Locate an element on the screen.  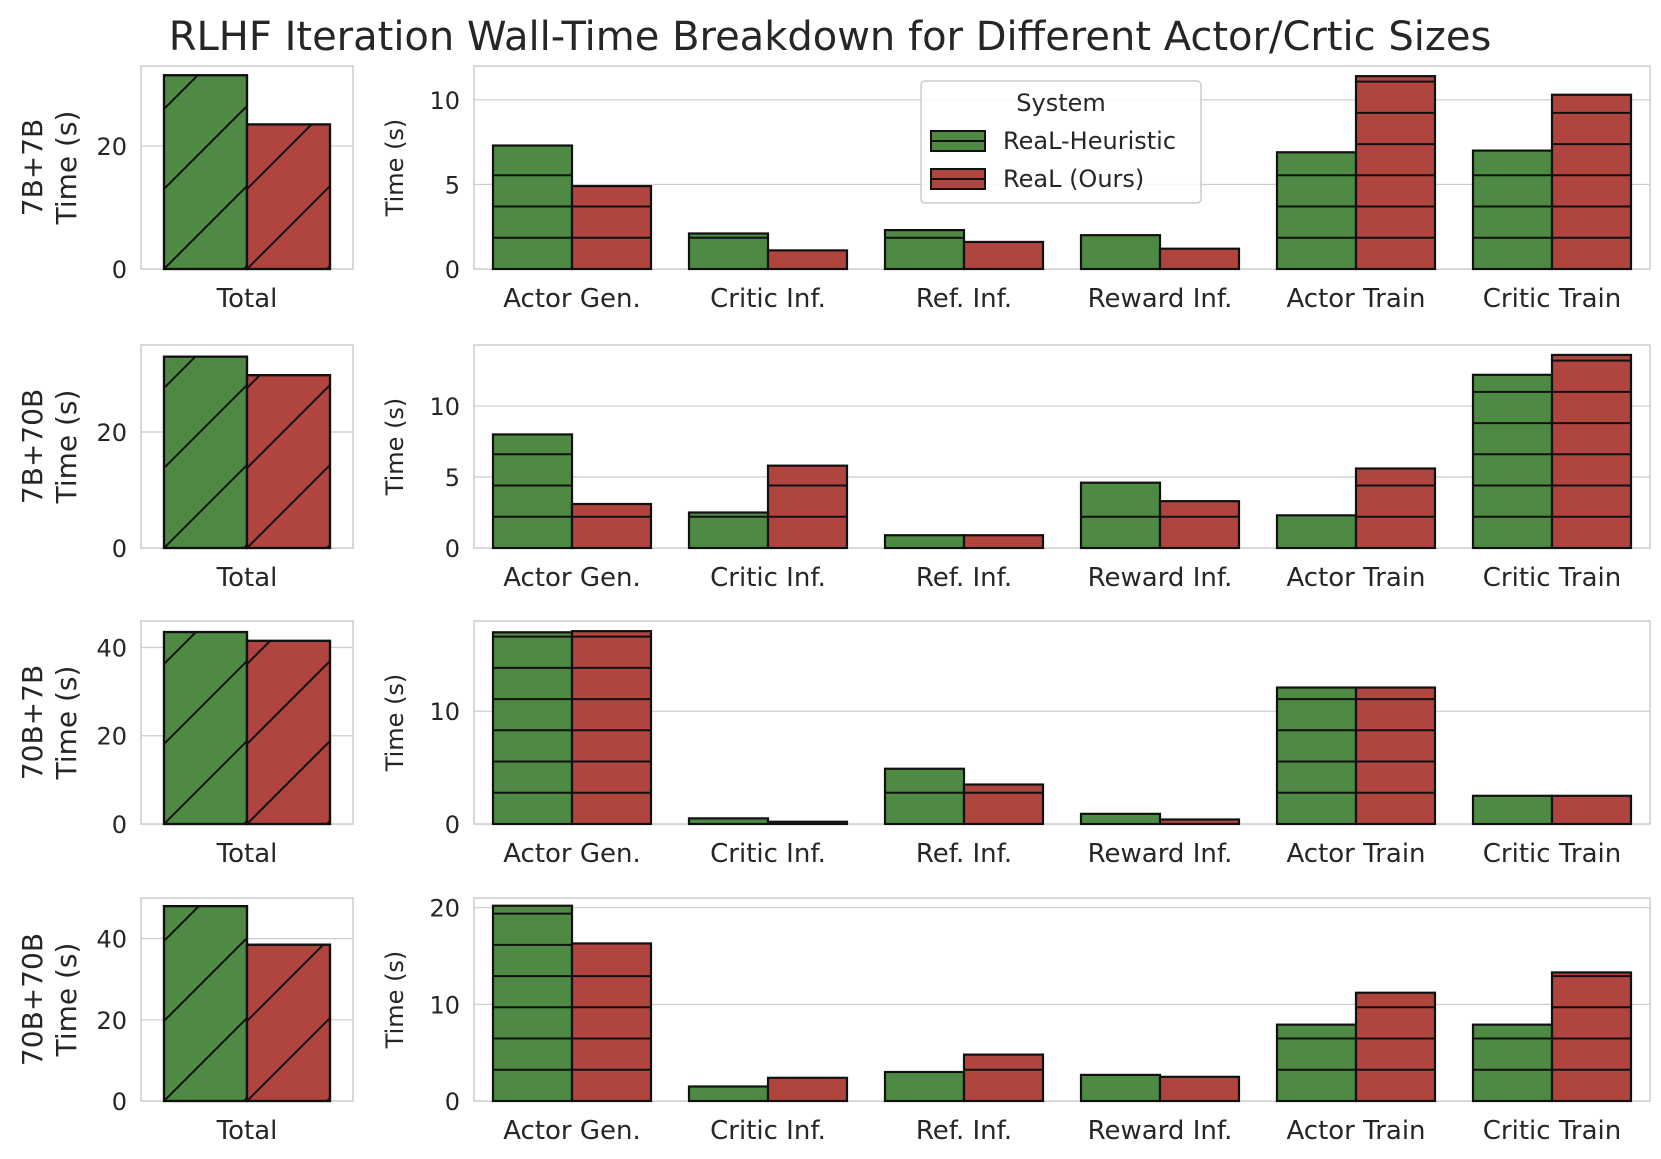
legend: System ReaL-Heuristic ReaL (Ours) is located at coordinates (1061, 142).